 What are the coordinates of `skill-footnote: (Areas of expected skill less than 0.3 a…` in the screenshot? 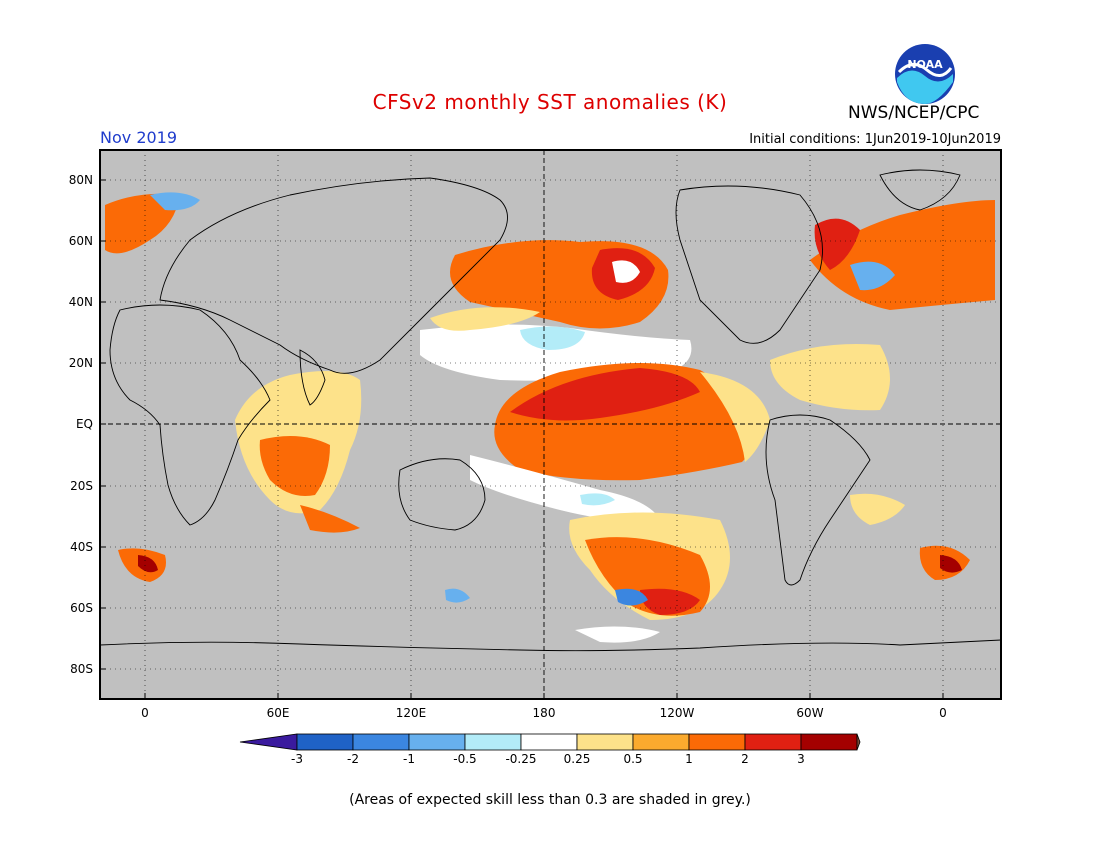 It's located at (550, 800).